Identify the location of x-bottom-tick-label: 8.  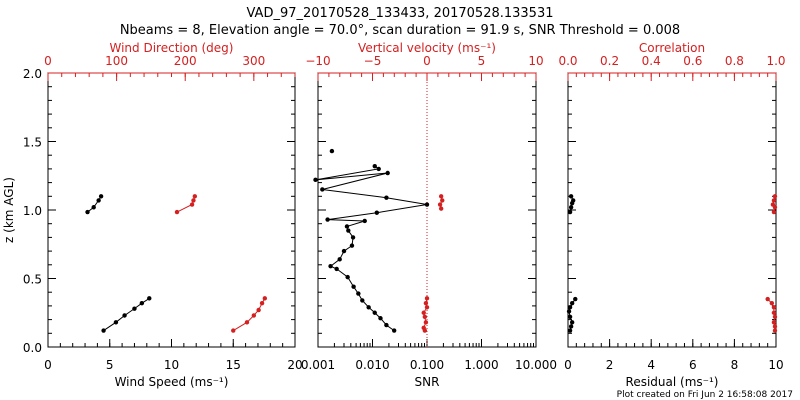
(735, 365).